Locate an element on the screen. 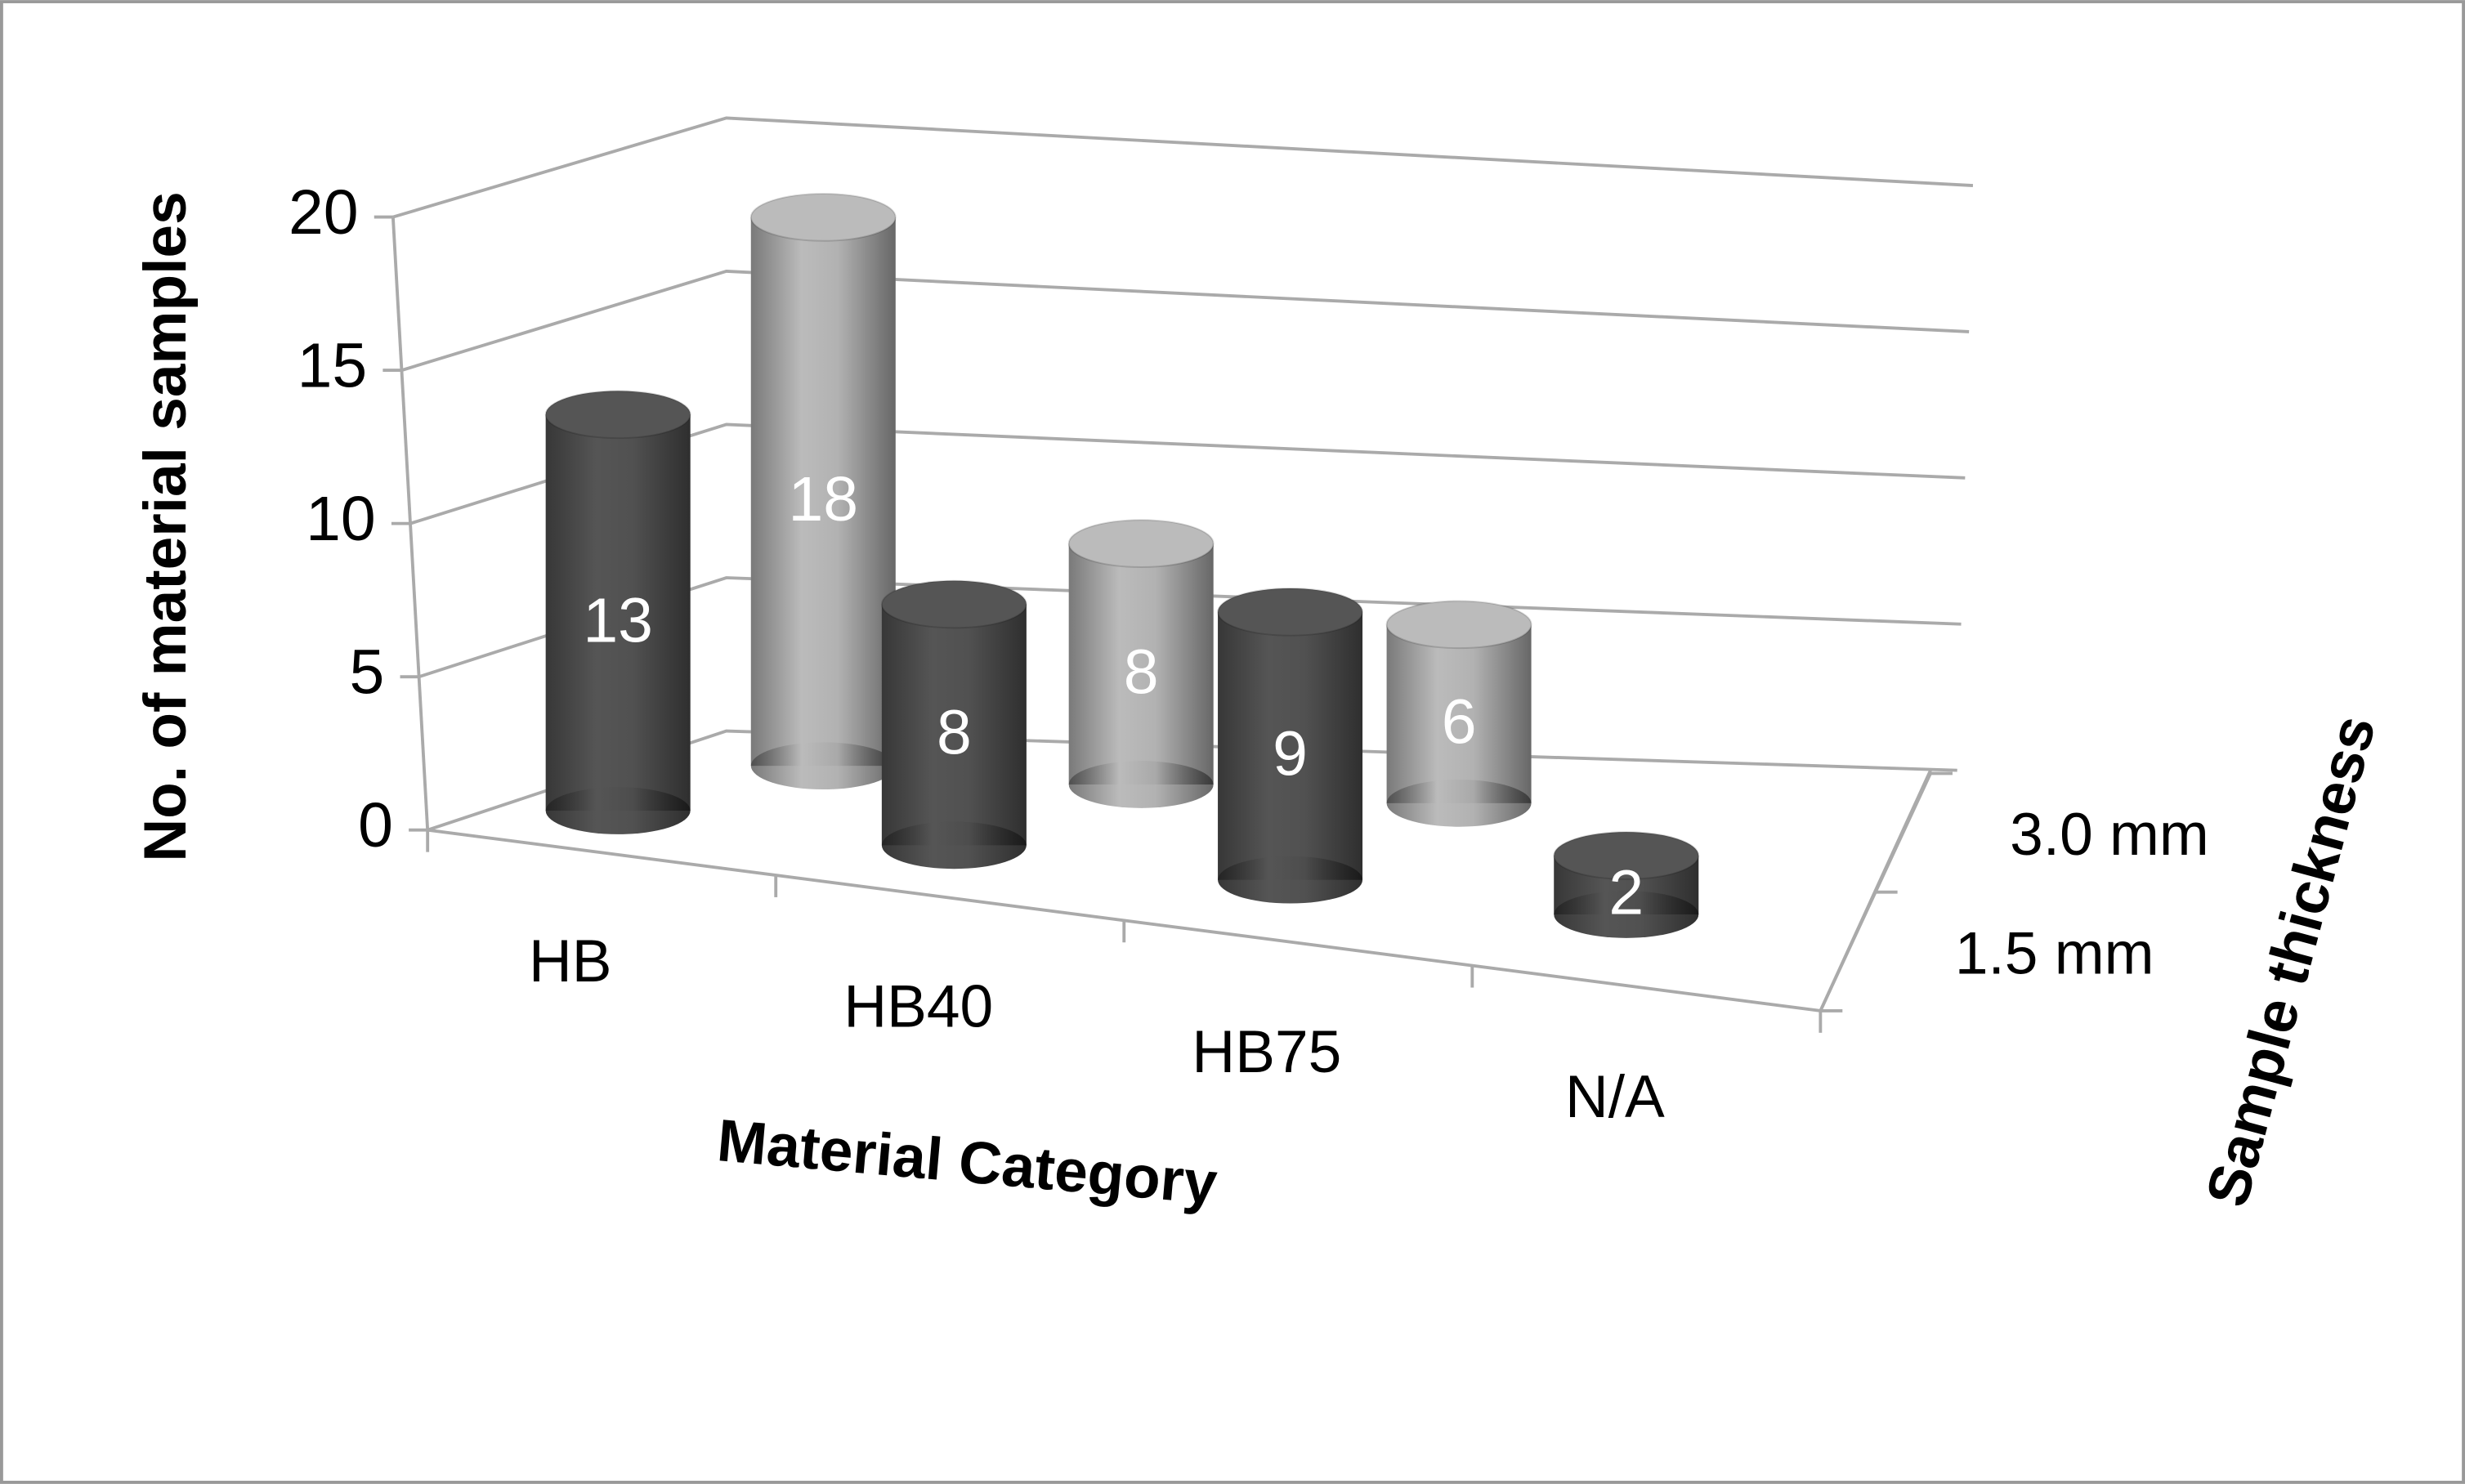 This screenshot has width=2465, height=1484. y-tick-label: 5 is located at coordinates (367, 673).